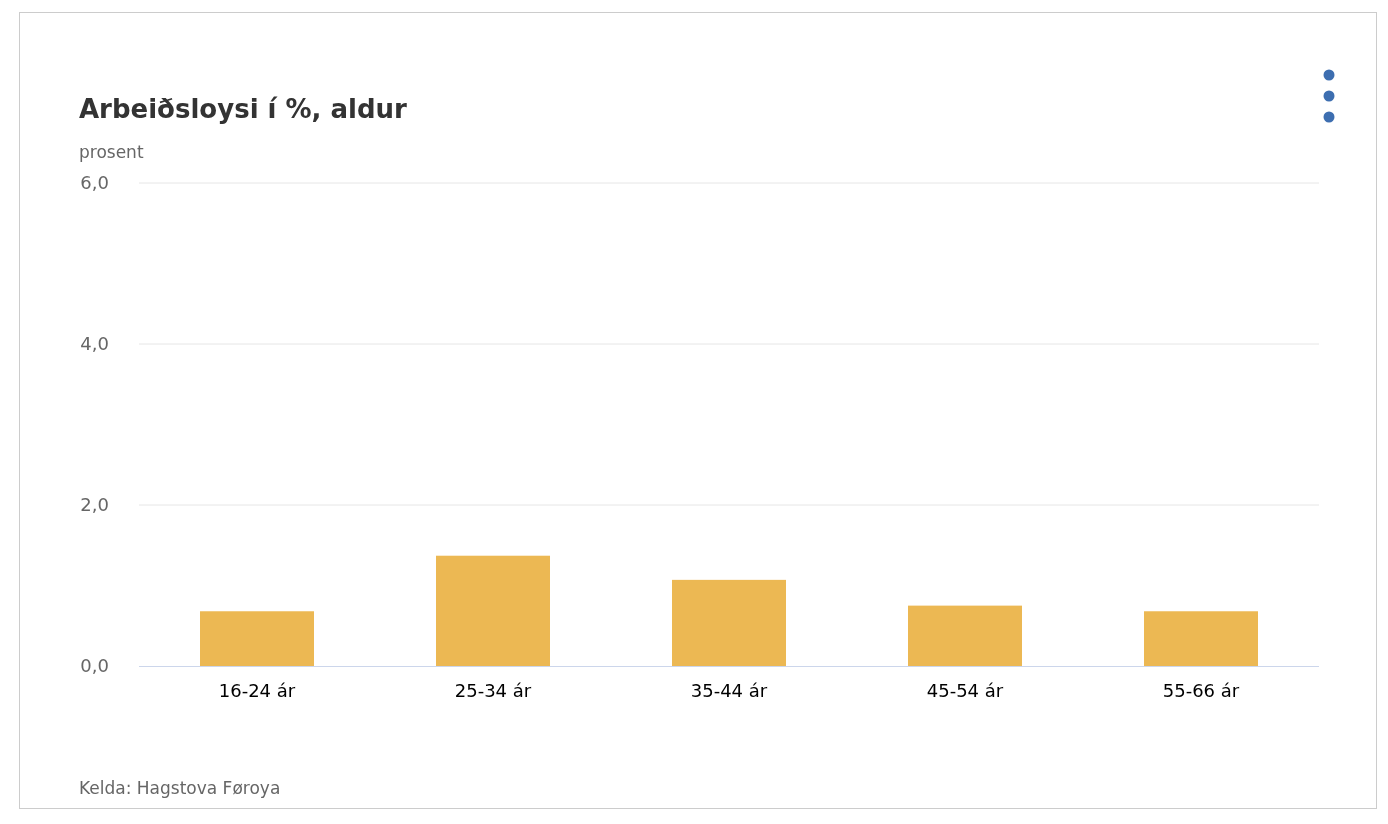 The image size is (1388, 824). What do you see at coordinates (111, 152) in the screenshot?
I see `y-axis-title: prosent` at bounding box center [111, 152].